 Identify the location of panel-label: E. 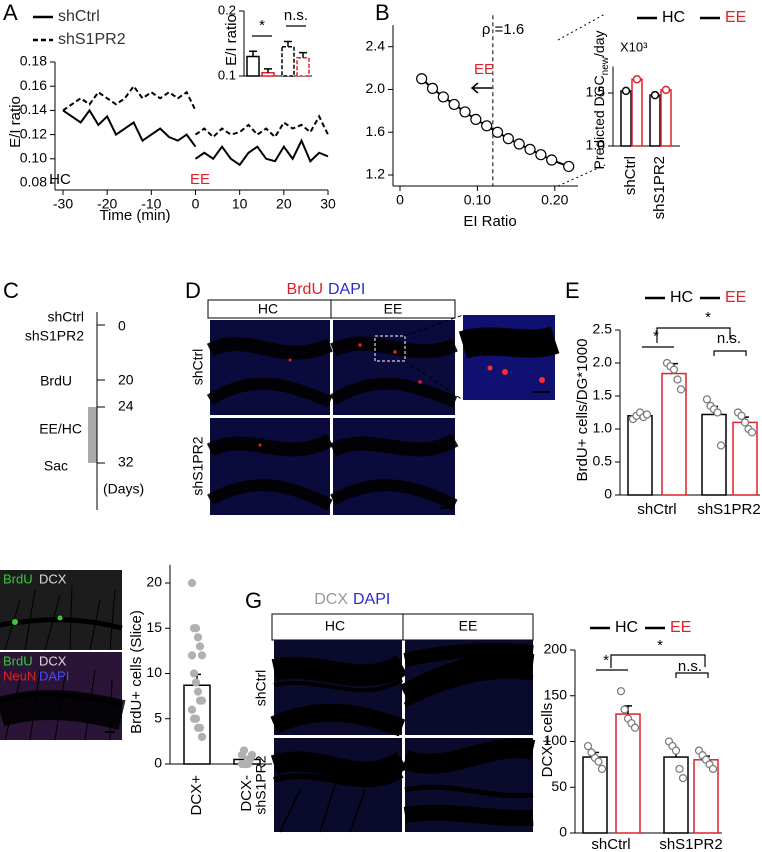
(572, 290).